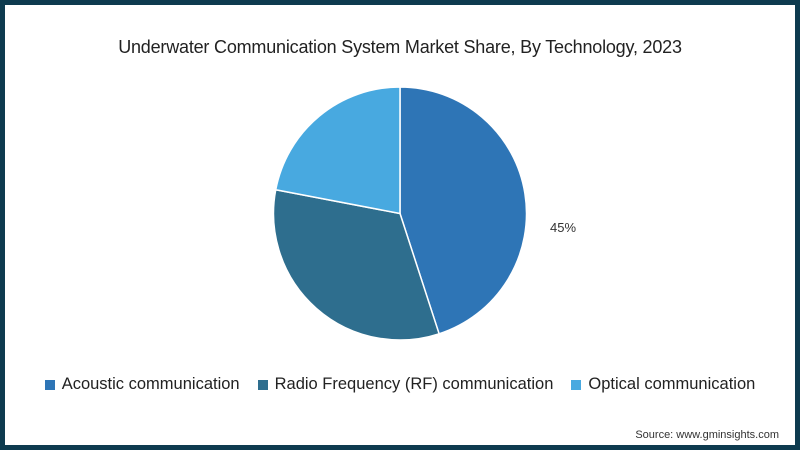  What do you see at coordinates (463, 210) in the screenshot?
I see `pie-slice-acoustic` at bounding box center [463, 210].